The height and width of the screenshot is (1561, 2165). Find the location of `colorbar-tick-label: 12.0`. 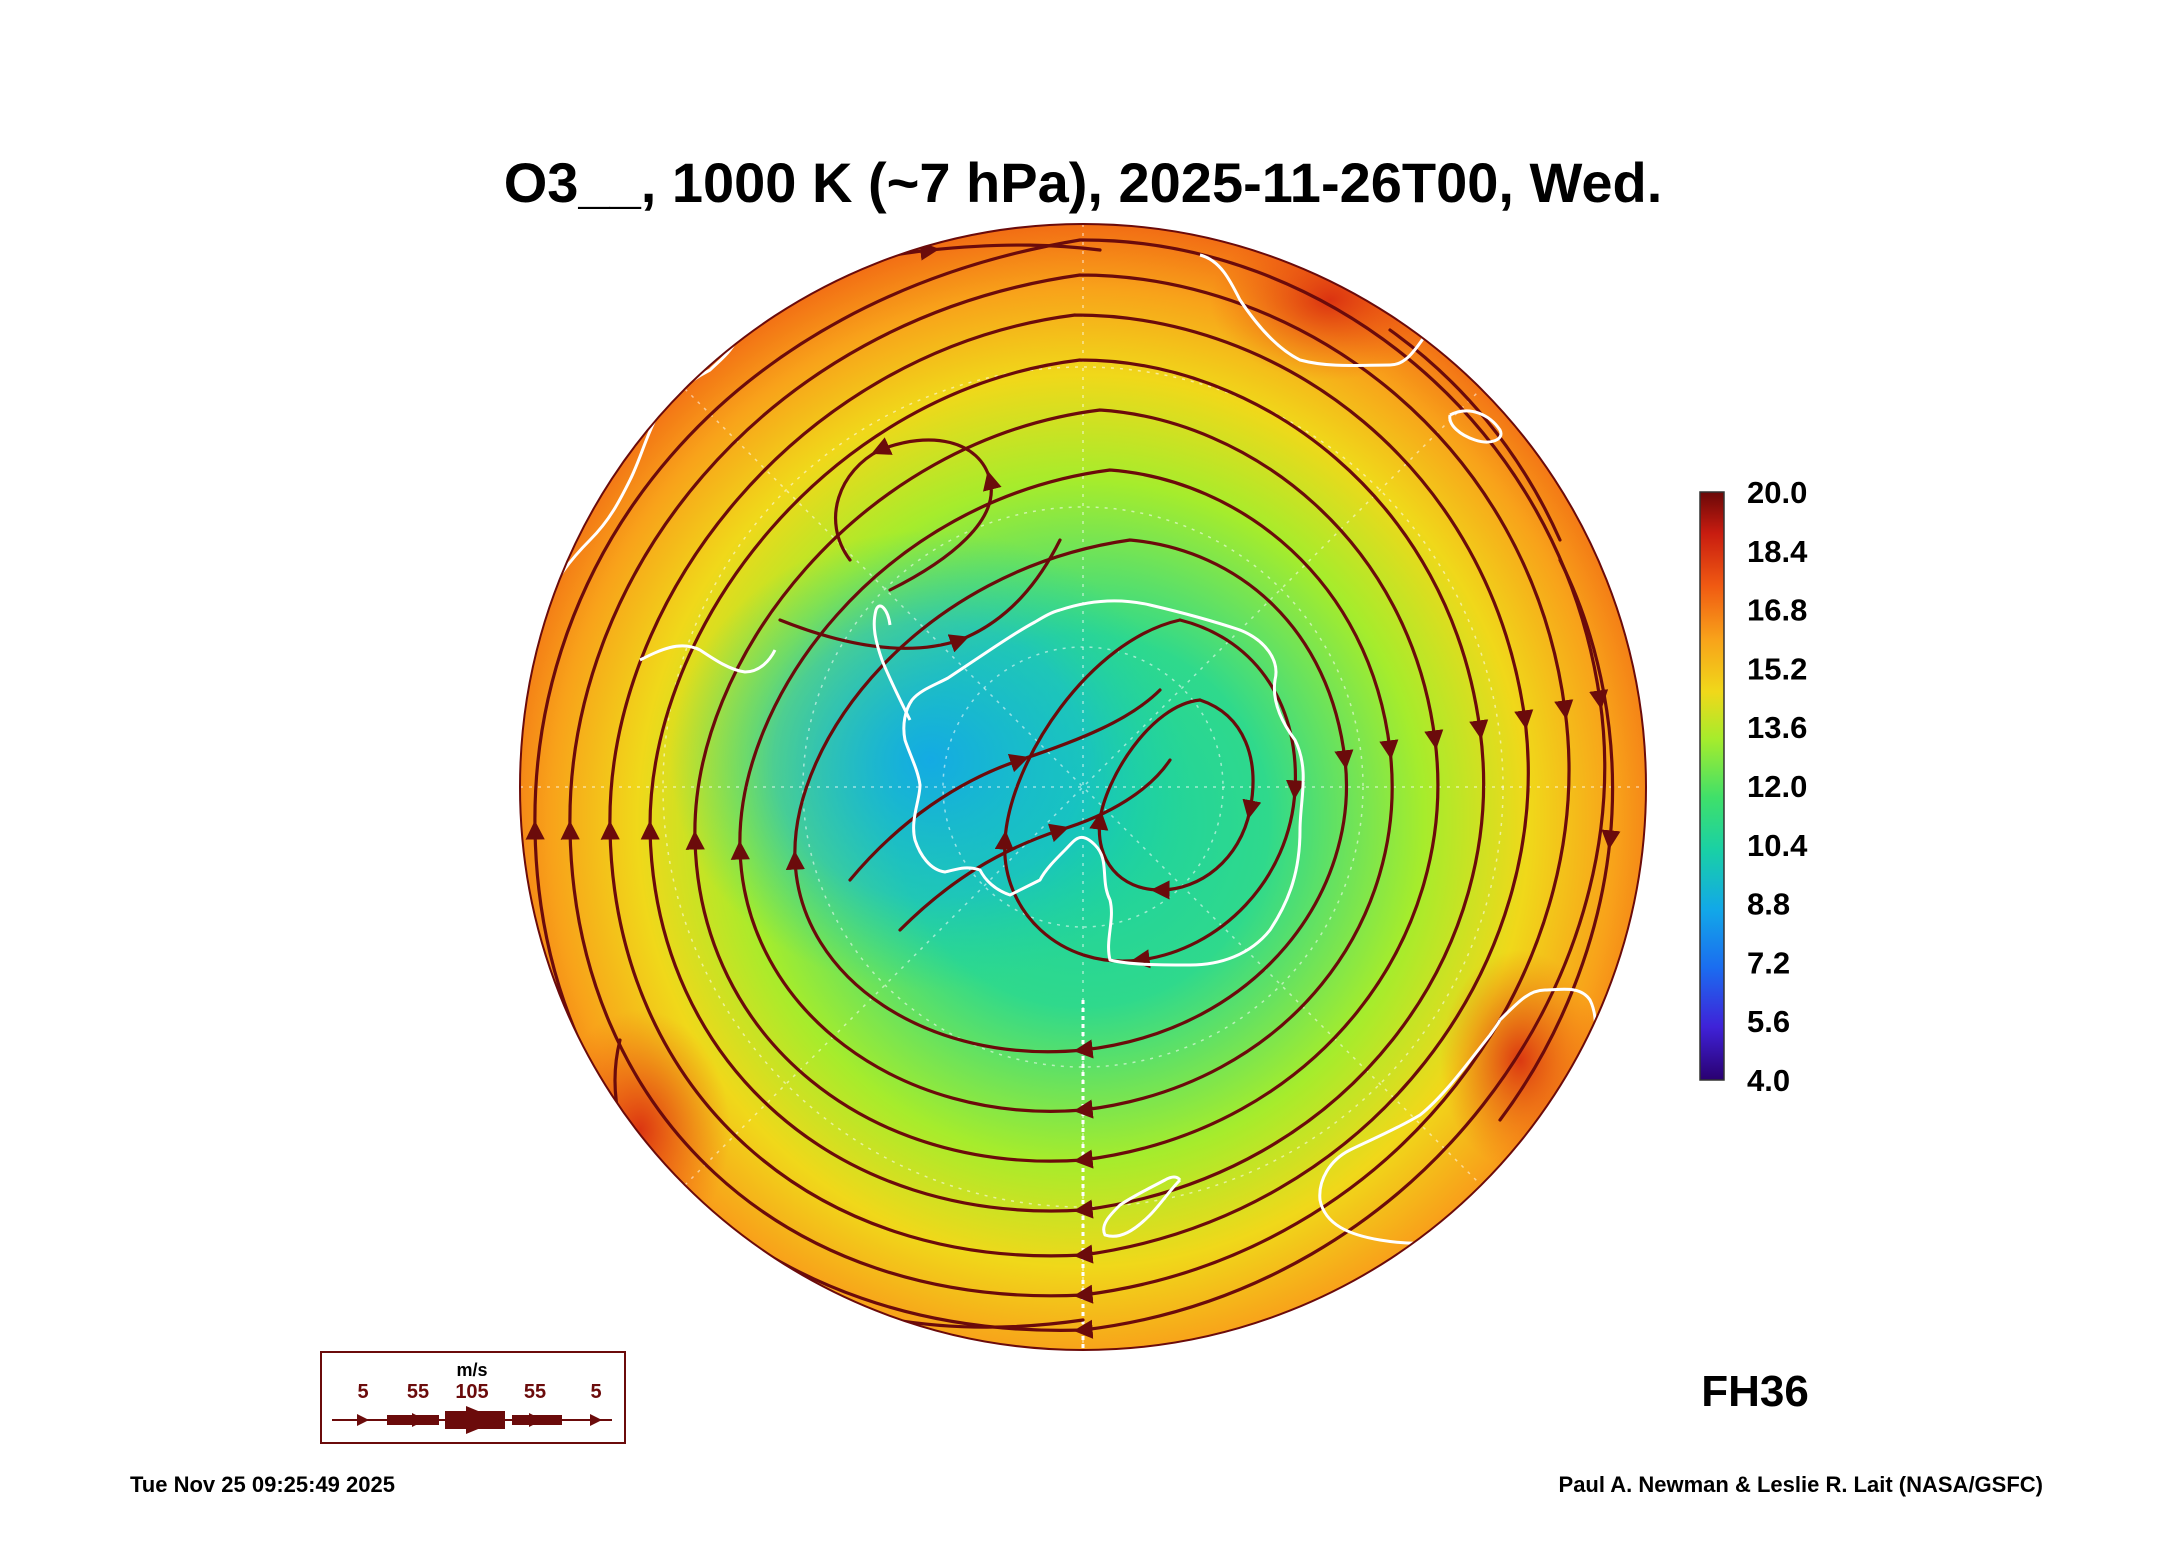

colorbar-tick-label: 12.0 is located at coordinates (1777, 786).